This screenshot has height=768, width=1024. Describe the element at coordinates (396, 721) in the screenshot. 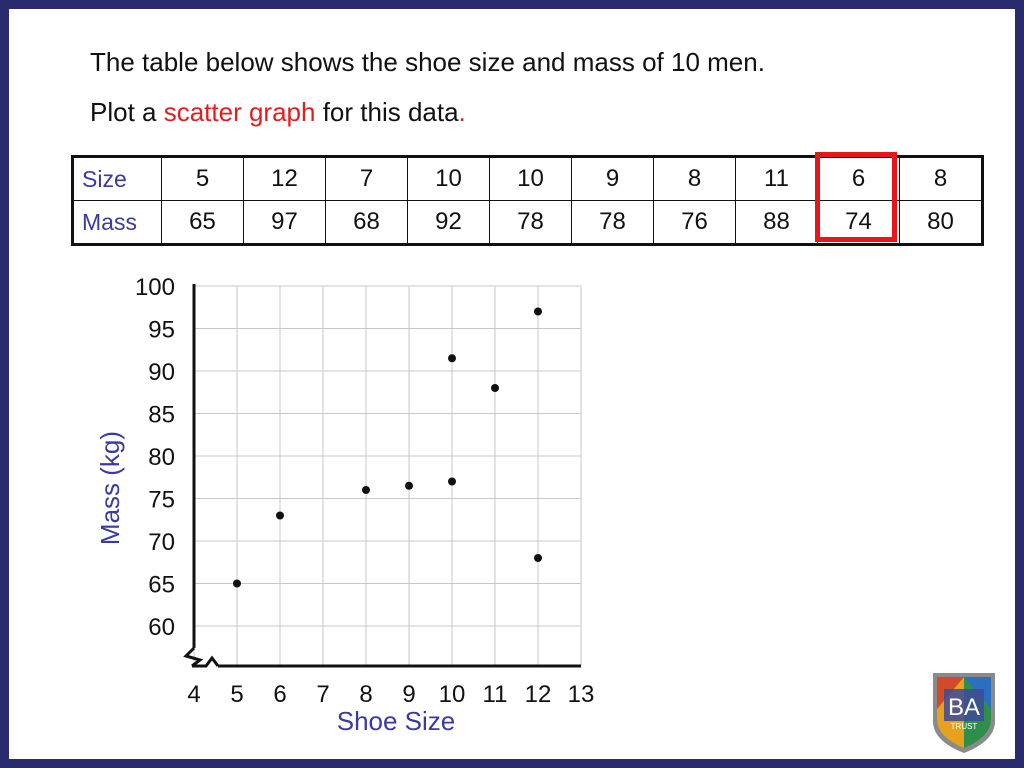

I see `x-axis-label: Shoe Size` at that location.